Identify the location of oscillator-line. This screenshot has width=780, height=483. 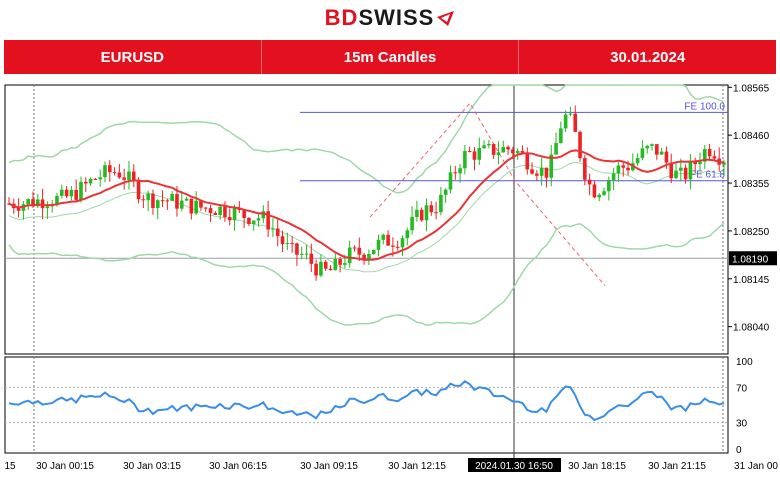
(366, 401).